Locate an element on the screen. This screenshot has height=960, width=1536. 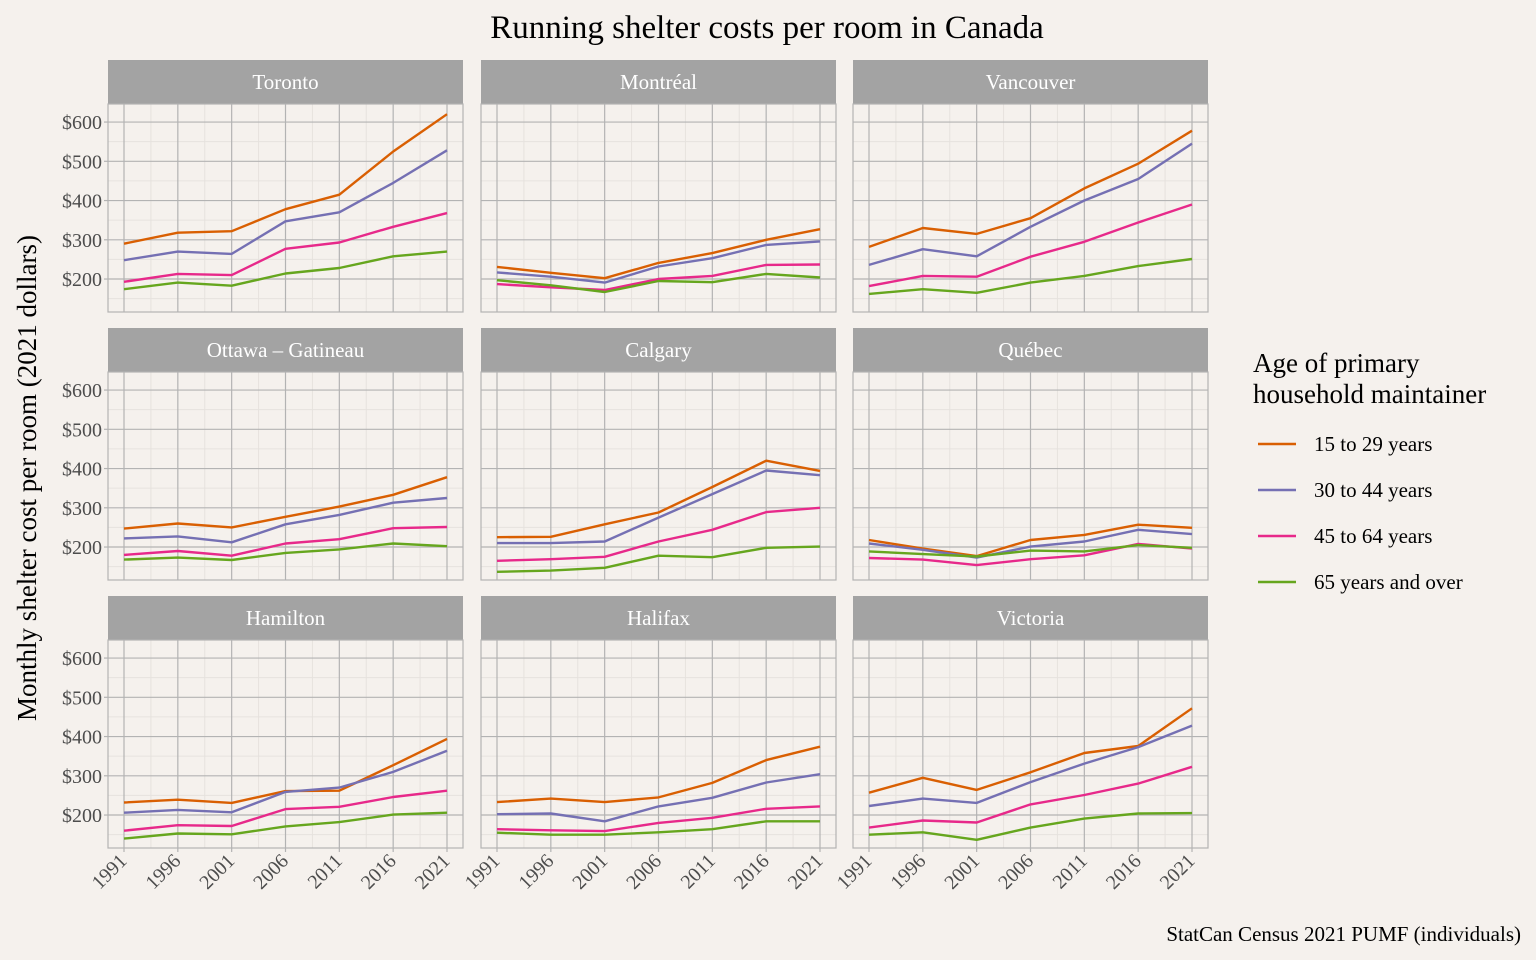
chart-title: Running shelter costs per room in Canada is located at coordinates (767, 28).